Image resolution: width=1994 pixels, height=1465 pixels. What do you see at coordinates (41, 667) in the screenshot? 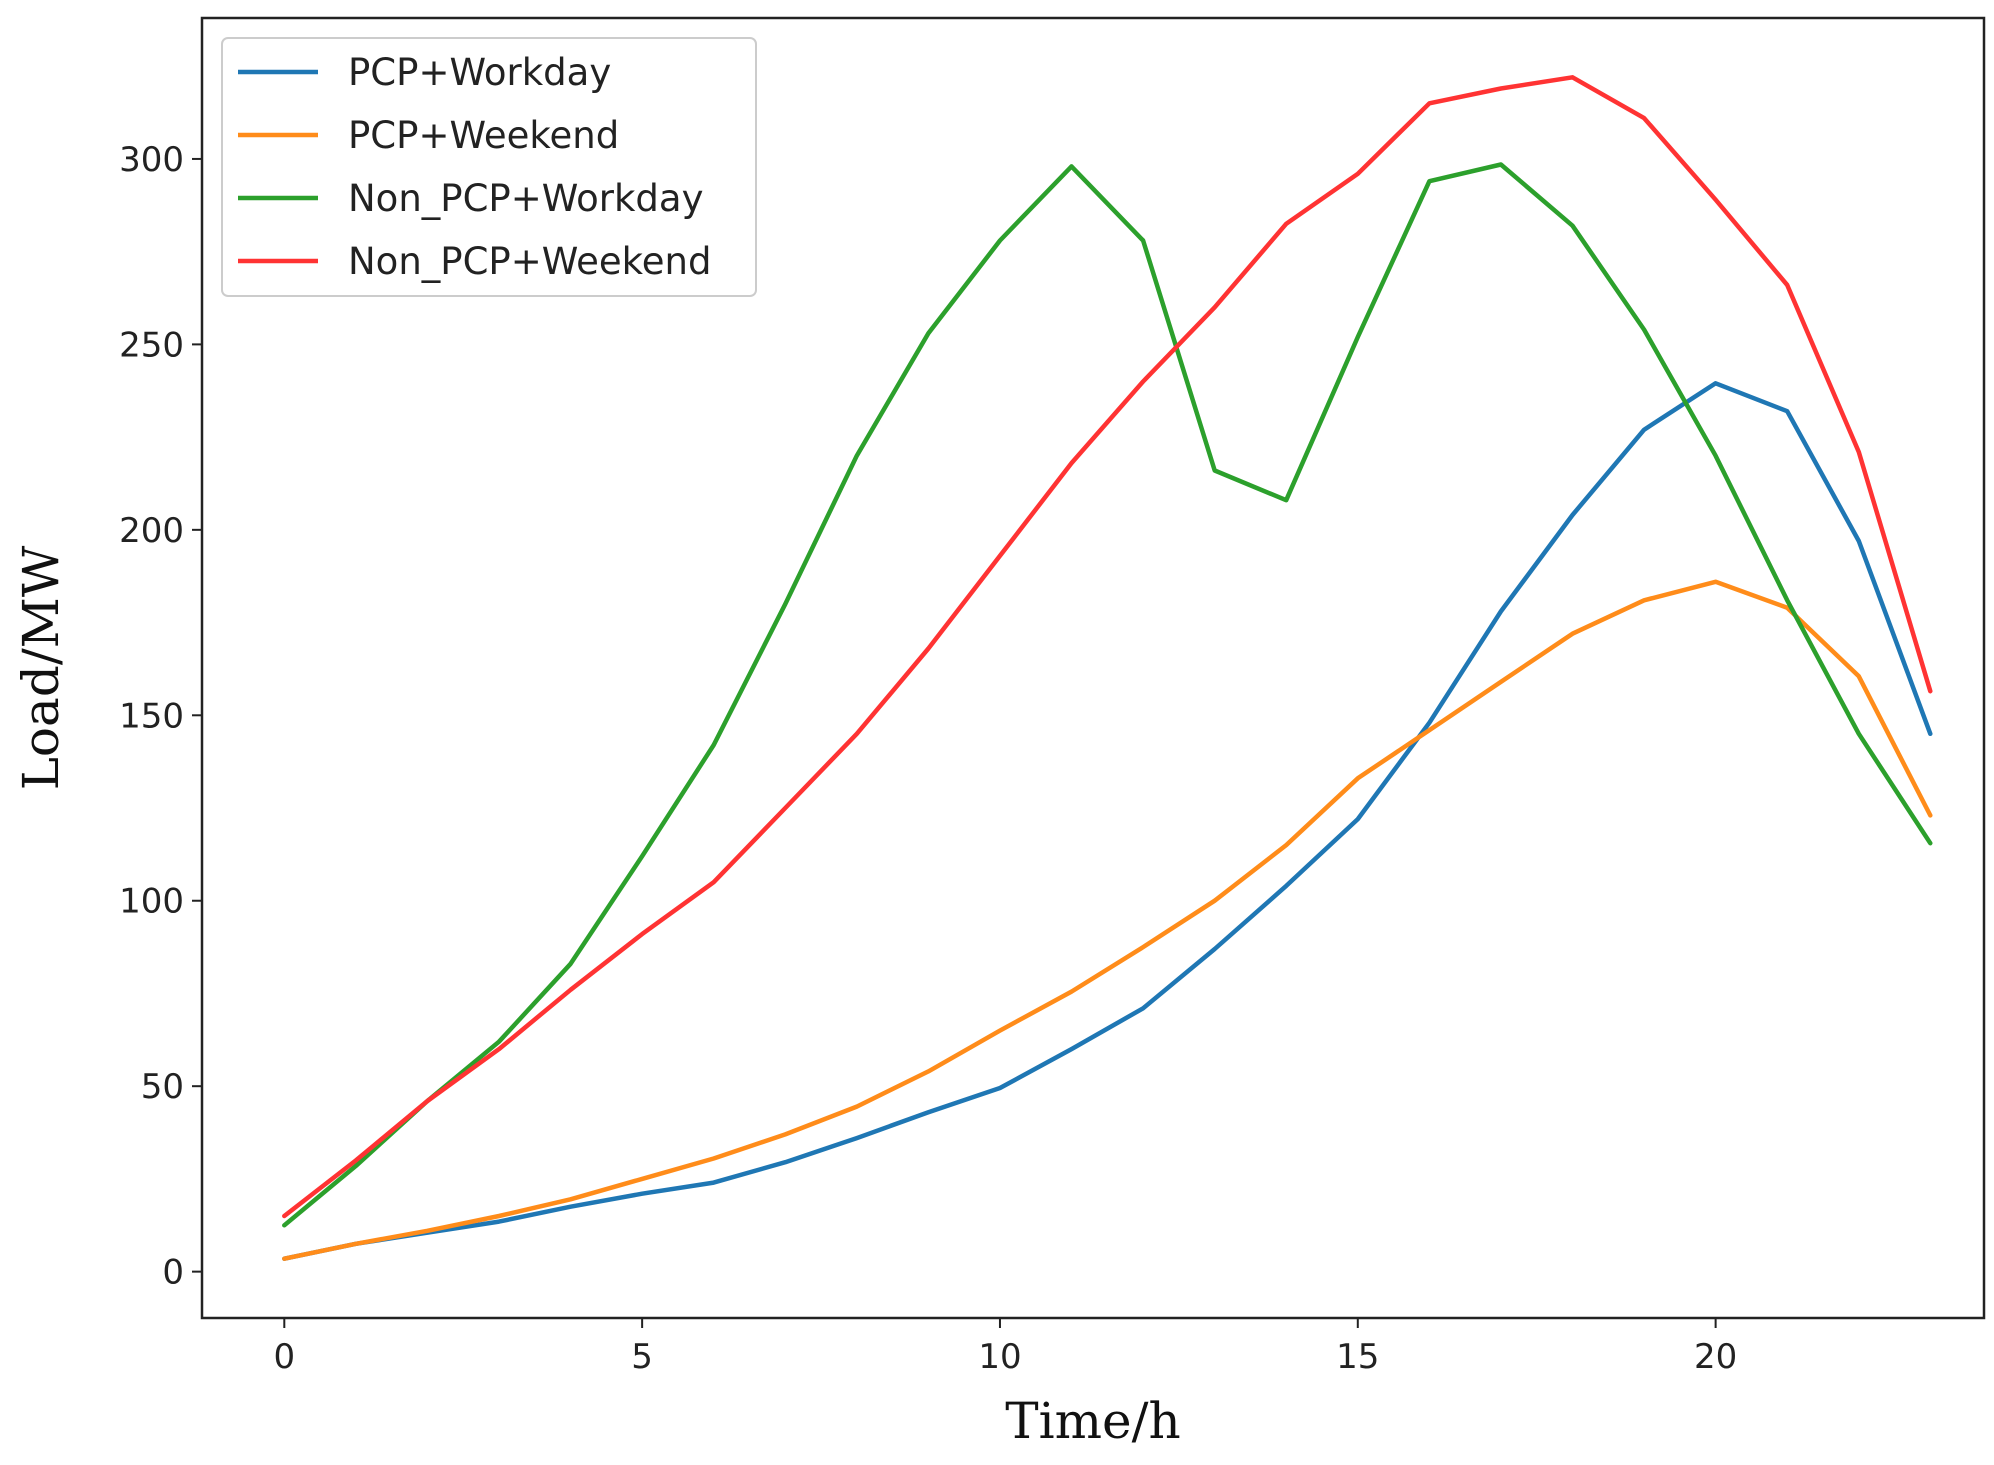
I see `y-axis-title: Load/MW` at bounding box center [41, 667].